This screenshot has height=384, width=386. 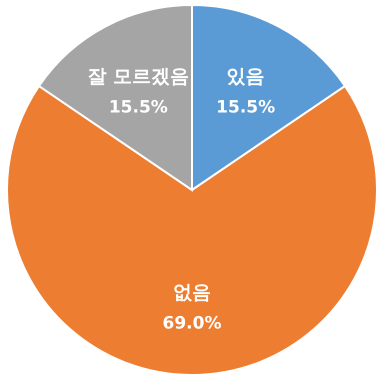 I want to click on slice-label: 있음, so click(x=245, y=77).